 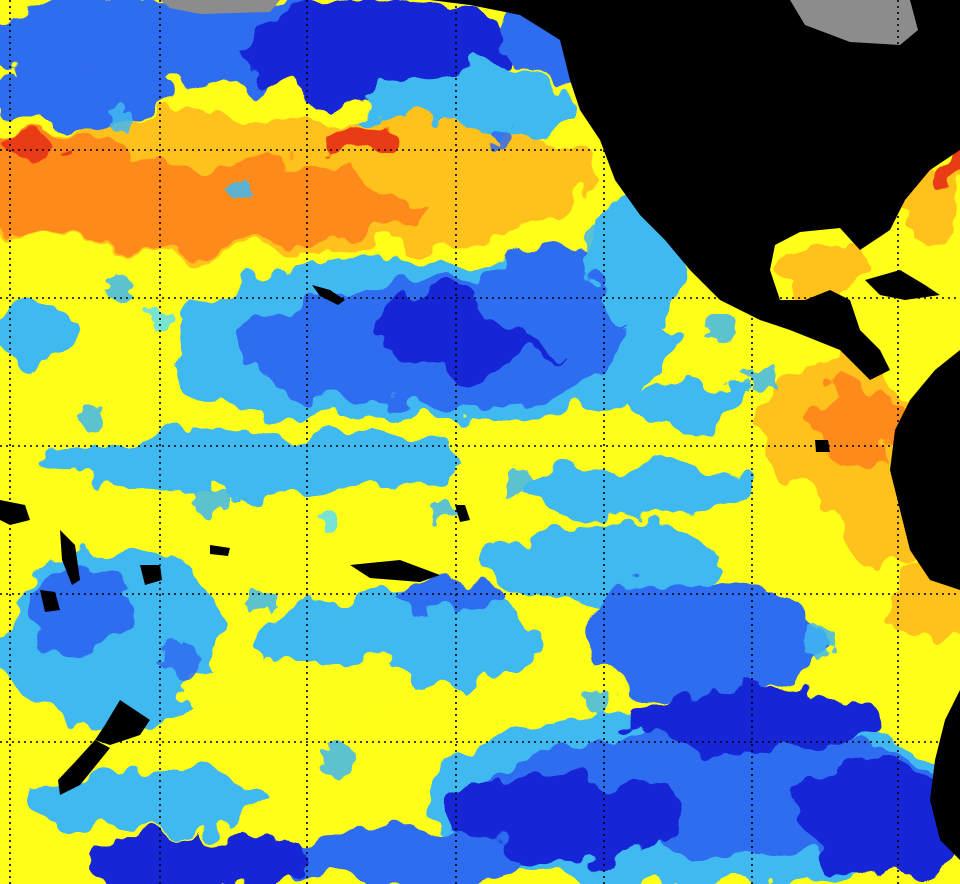 What do you see at coordinates (925, 470) in the screenshot?
I see `south-america-land` at bounding box center [925, 470].